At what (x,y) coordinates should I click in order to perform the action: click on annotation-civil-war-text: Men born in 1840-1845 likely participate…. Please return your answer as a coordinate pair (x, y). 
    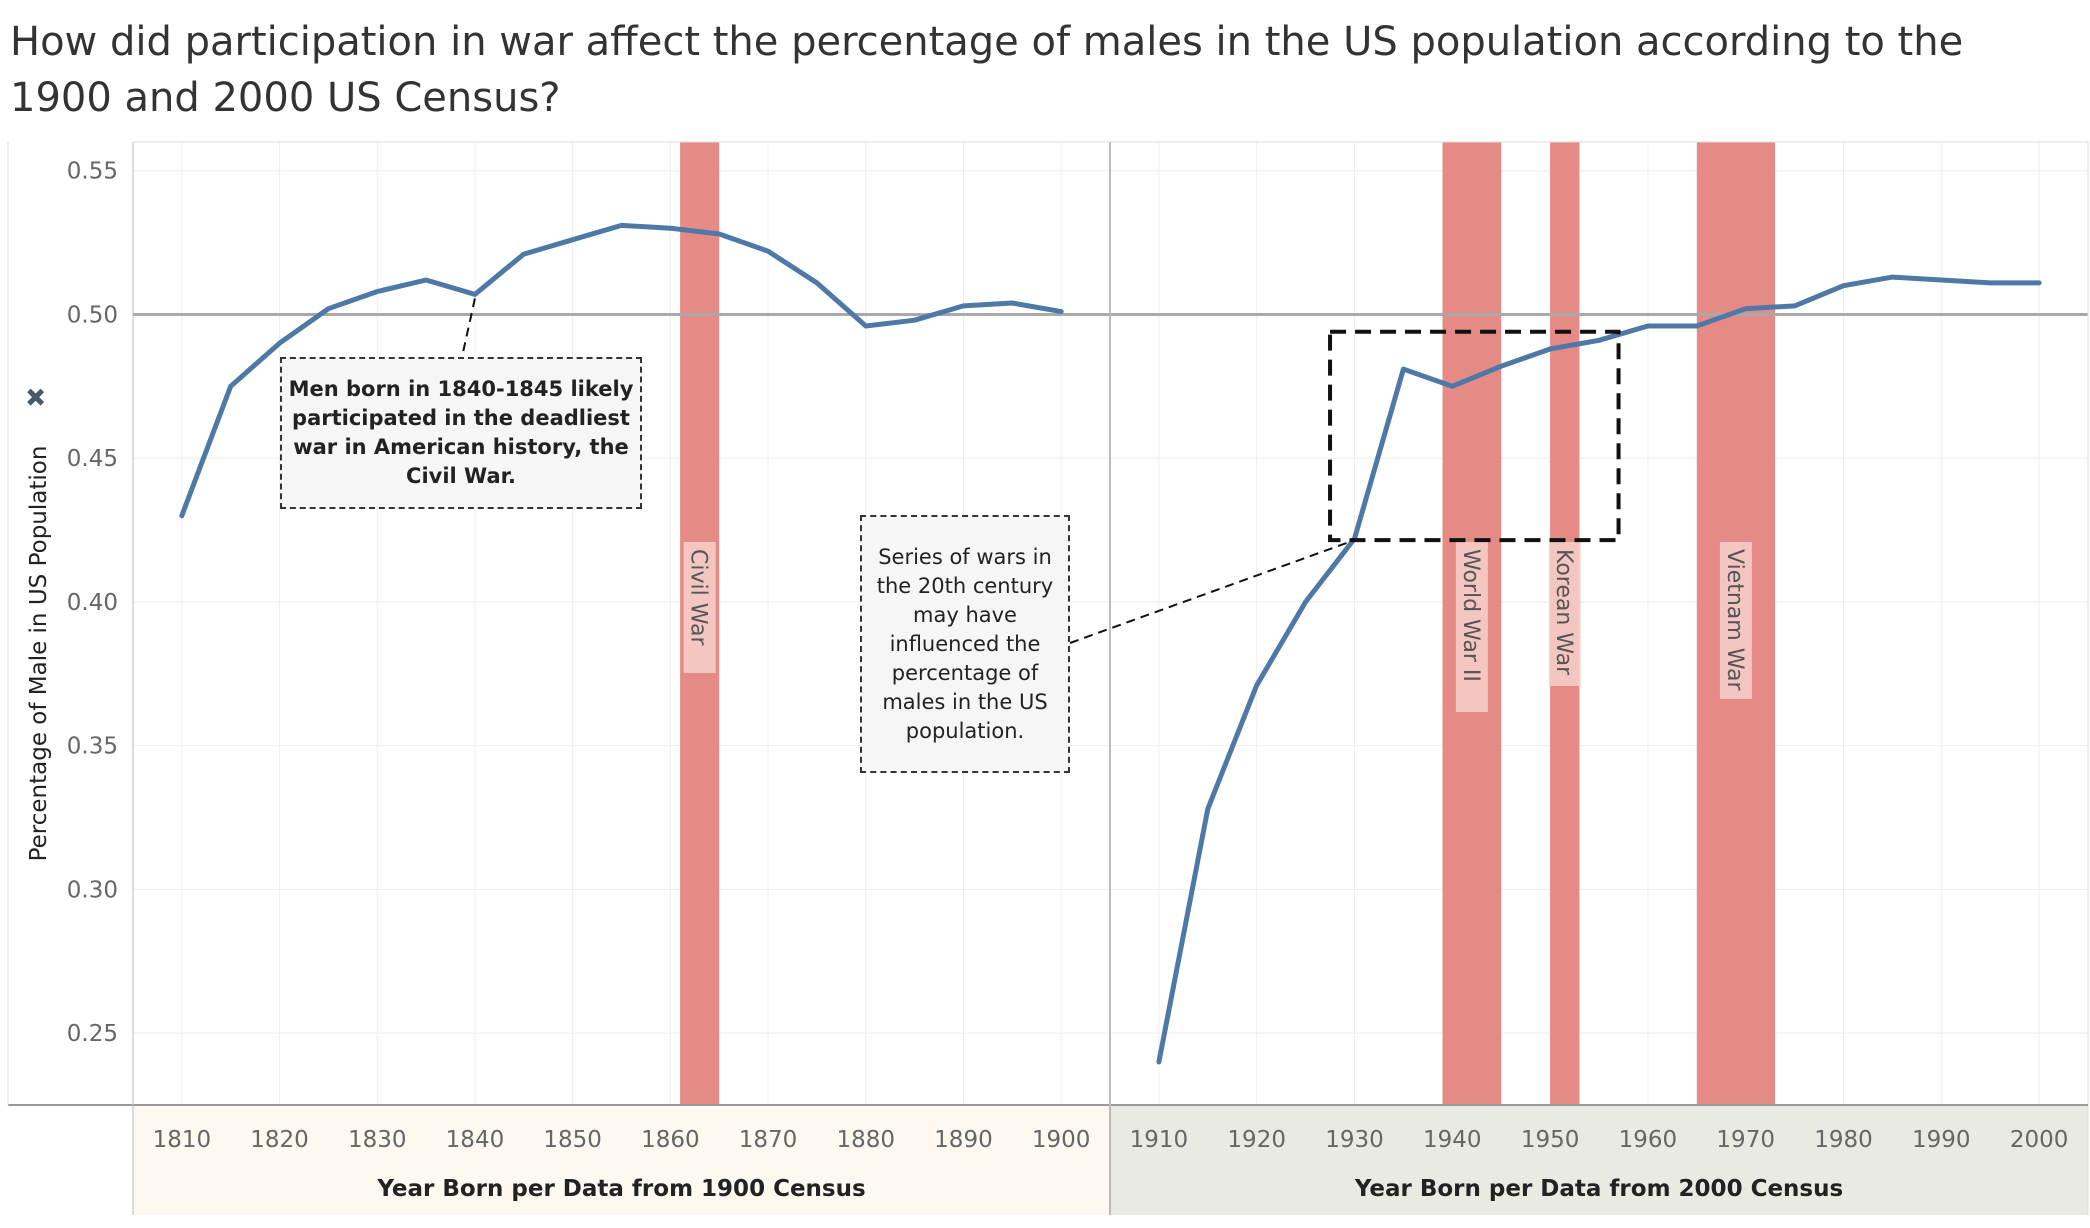
    Looking at the image, I should click on (461, 432).